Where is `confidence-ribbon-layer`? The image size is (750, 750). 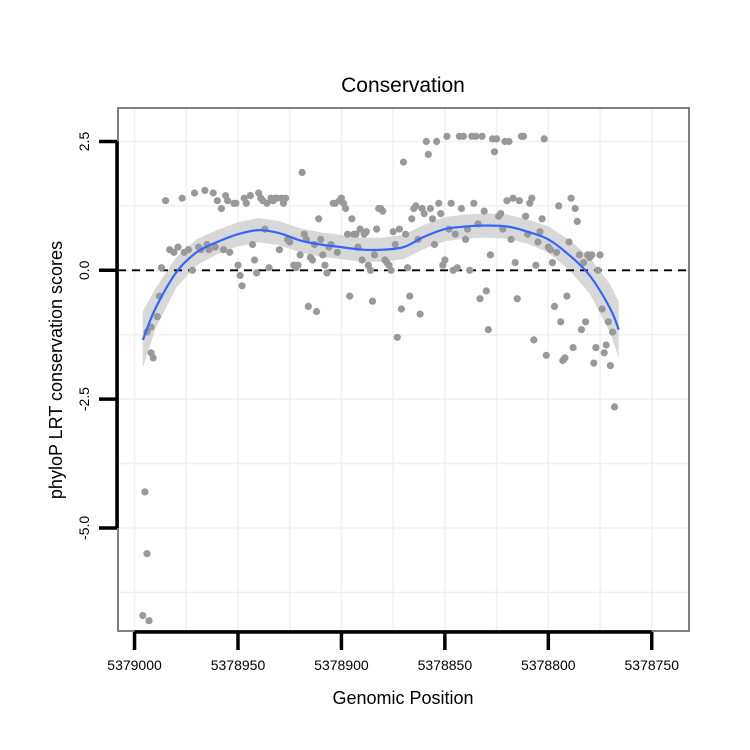
confidence-ribbon-layer is located at coordinates (380, 291).